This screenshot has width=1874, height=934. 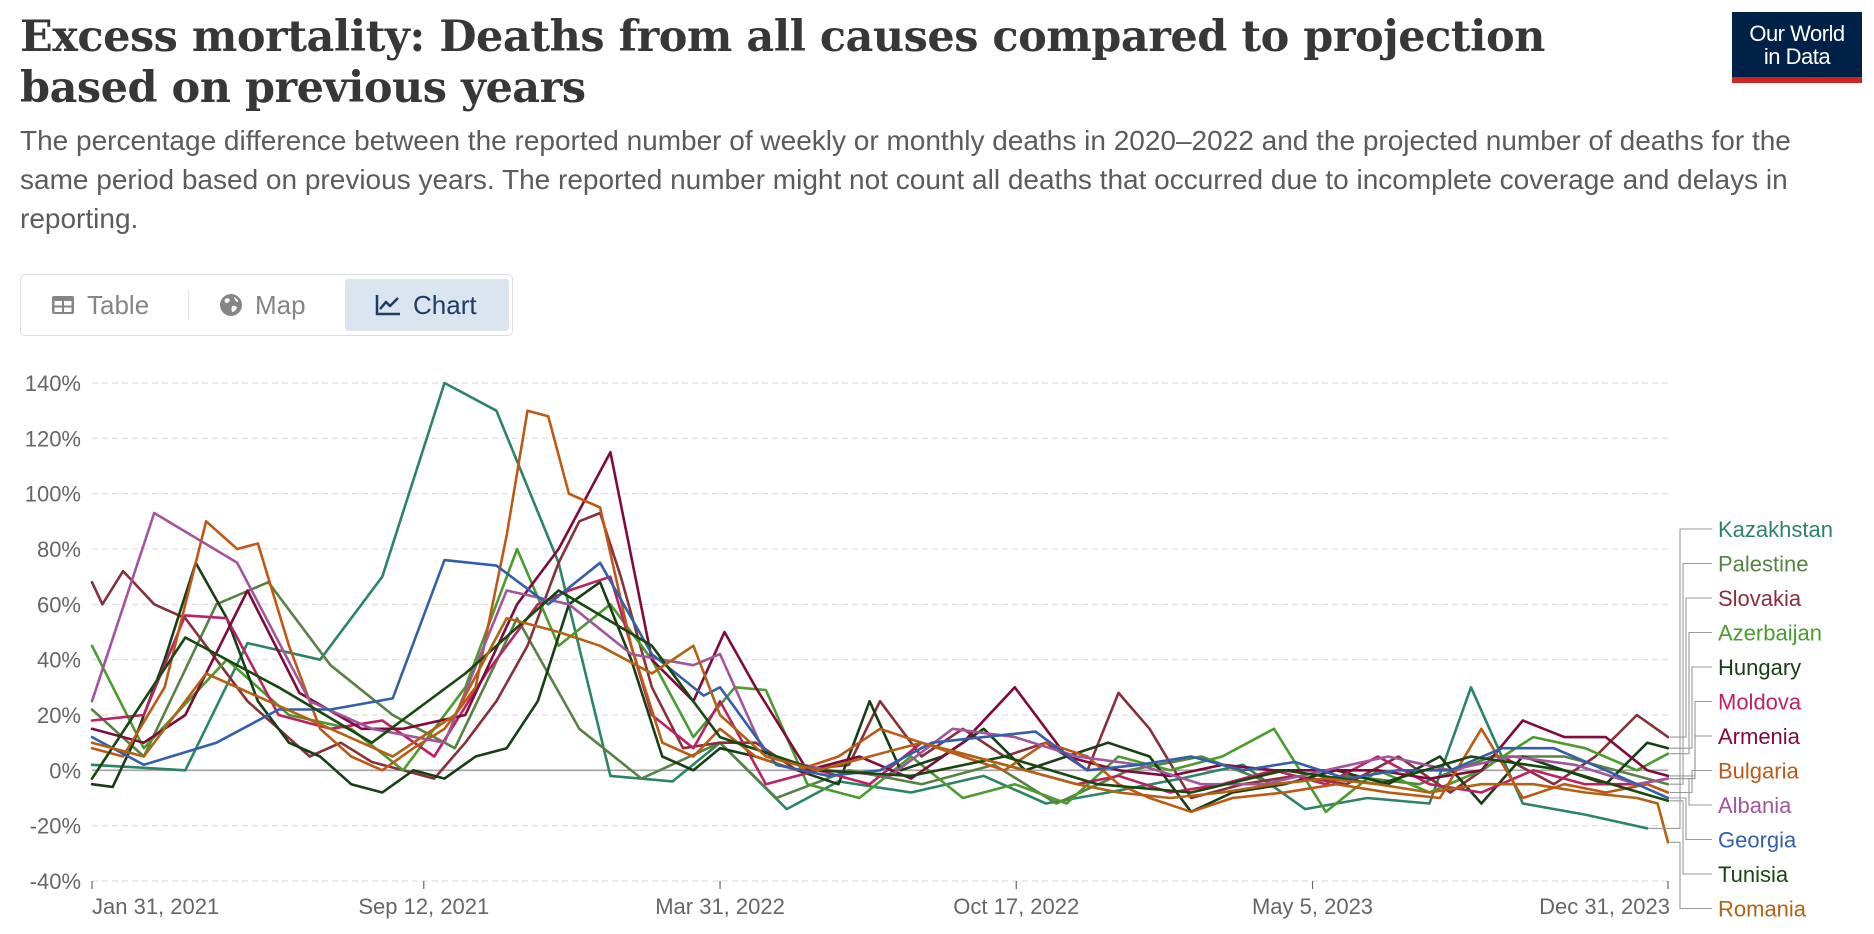 What do you see at coordinates (423, 906) in the screenshot?
I see `x-tick-label: Sep 12, 2021` at bounding box center [423, 906].